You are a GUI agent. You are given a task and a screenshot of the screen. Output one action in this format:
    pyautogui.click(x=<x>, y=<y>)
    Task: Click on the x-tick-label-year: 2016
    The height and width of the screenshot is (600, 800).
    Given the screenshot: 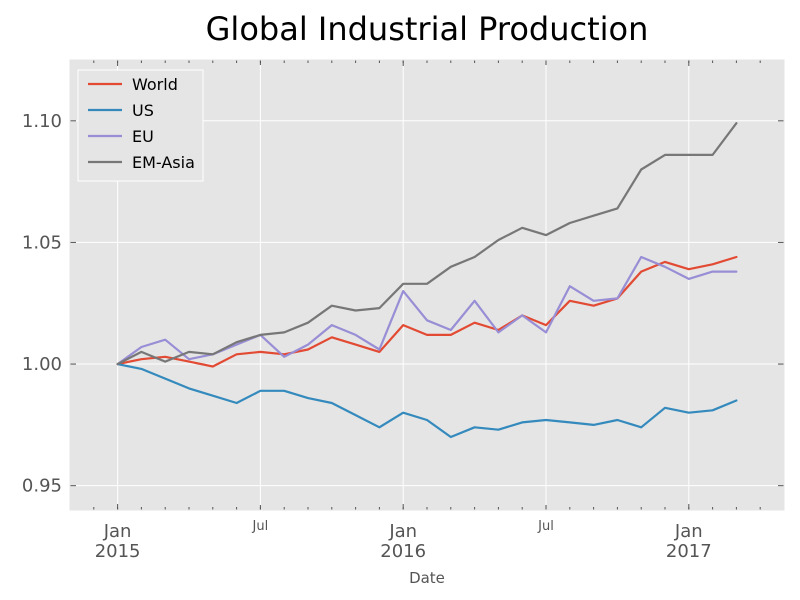 What is the action you would take?
    pyautogui.click(x=403, y=551)
    